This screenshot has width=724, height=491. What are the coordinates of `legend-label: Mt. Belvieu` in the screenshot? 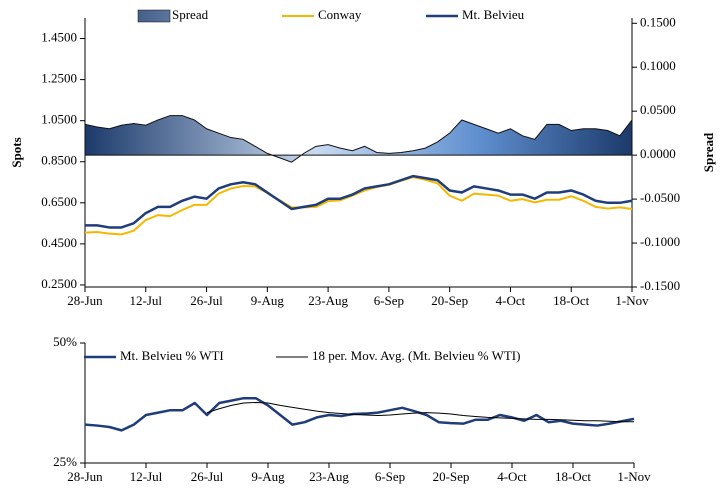 It's located at (493, 14).